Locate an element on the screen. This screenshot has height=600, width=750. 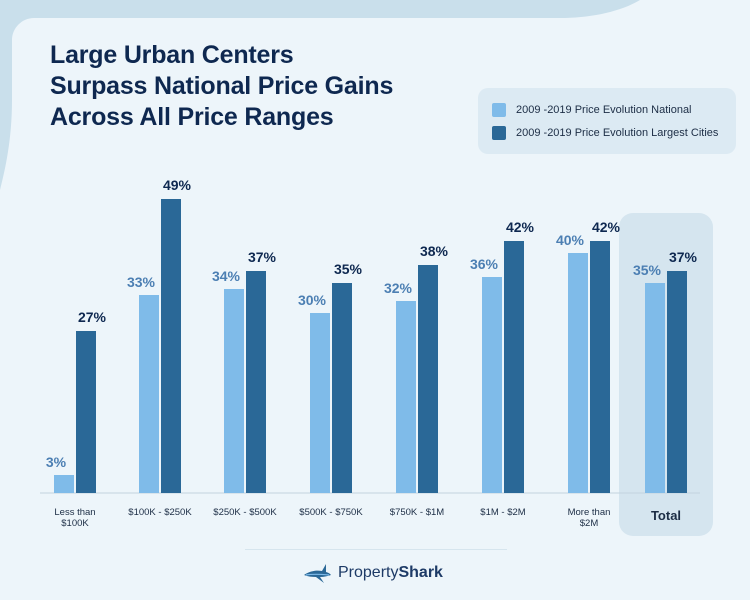
x-tick-label: $750K - $1M is located at coordinates (417, 512).